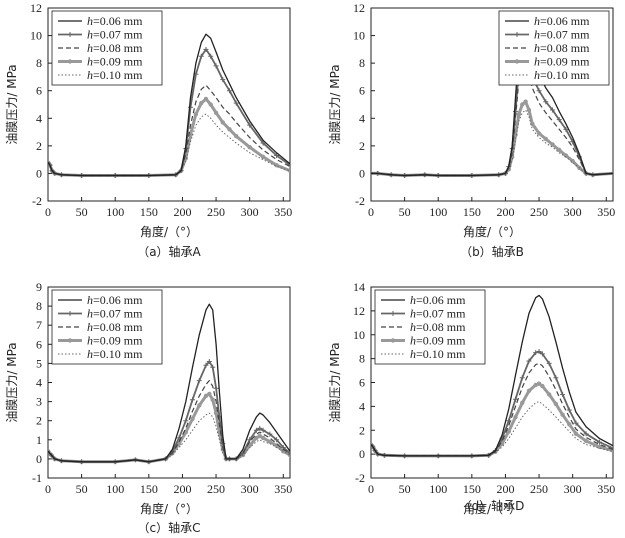 This screenshot has height=538, width=625. I want to click on y-tick-label: -2, so click(37, 201).